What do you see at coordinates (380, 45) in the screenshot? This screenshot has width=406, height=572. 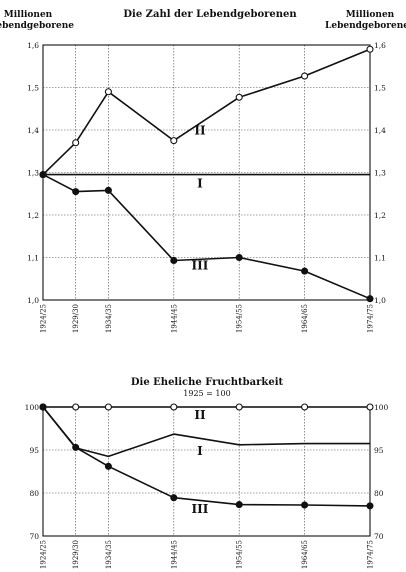 I see `top-ytick-right: 1,6` at bounding box center [380, 45].